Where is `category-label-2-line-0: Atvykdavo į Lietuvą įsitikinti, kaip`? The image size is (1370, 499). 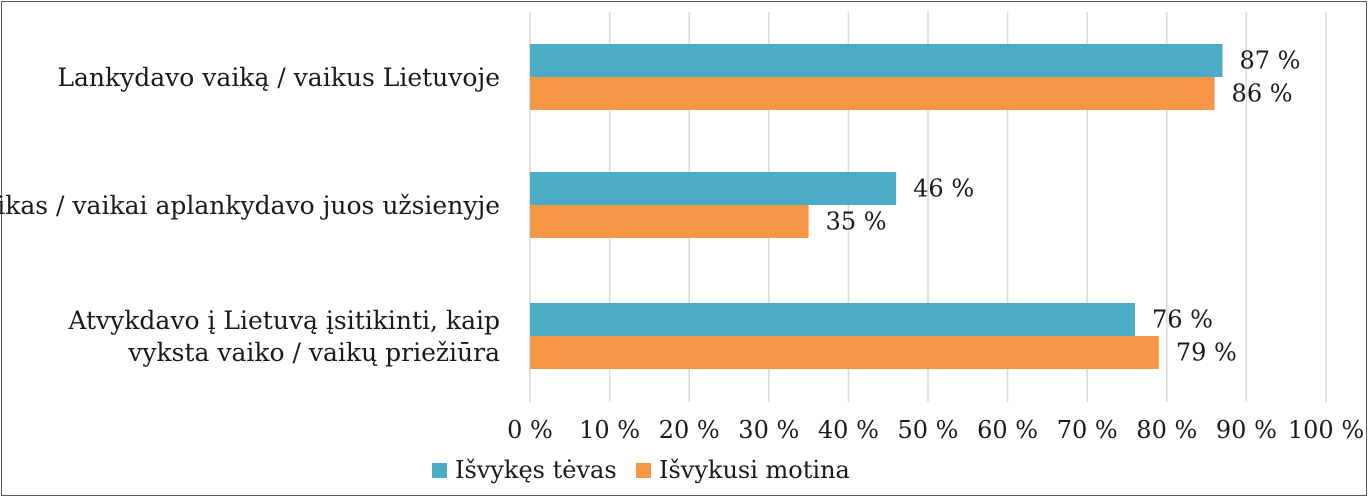
category-label-2-line-0: Atvykdavo į Lietuvą įsitikinti, kaip is located at coordinates (283, 320).